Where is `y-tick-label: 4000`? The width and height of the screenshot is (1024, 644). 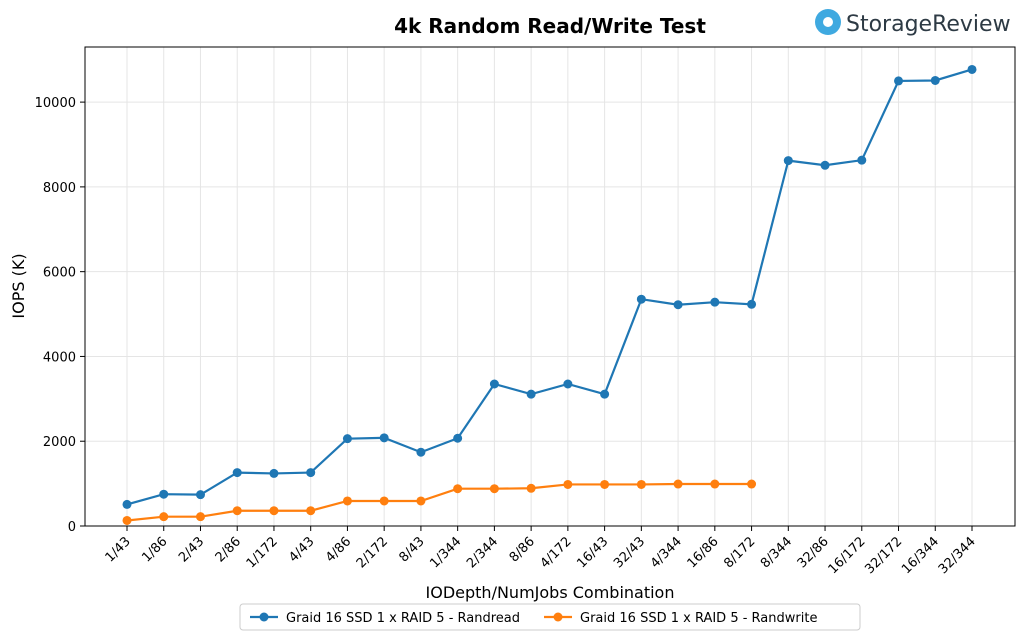 y-tick-label: 4000 is located at coordinates (59, 357).